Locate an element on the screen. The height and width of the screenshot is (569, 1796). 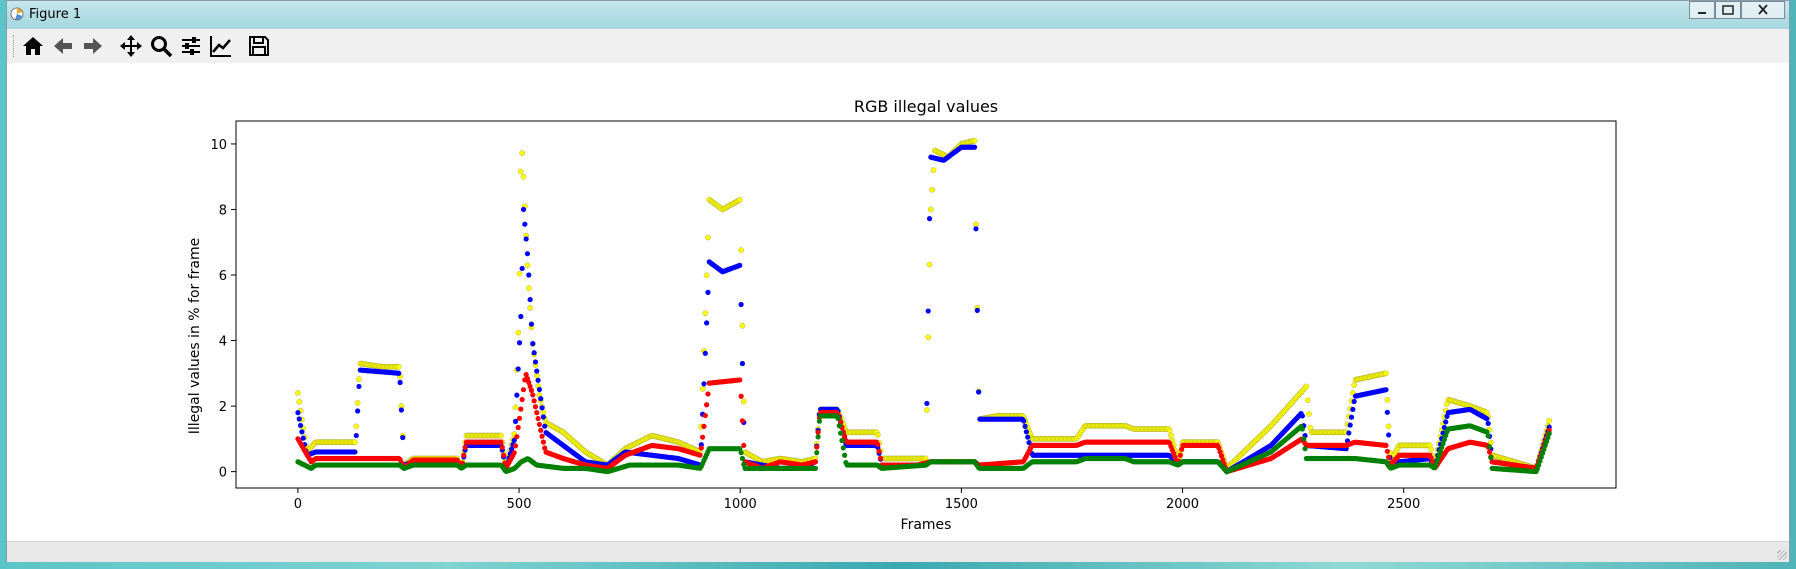
maximize-button is located at coordinates (1728, 10).